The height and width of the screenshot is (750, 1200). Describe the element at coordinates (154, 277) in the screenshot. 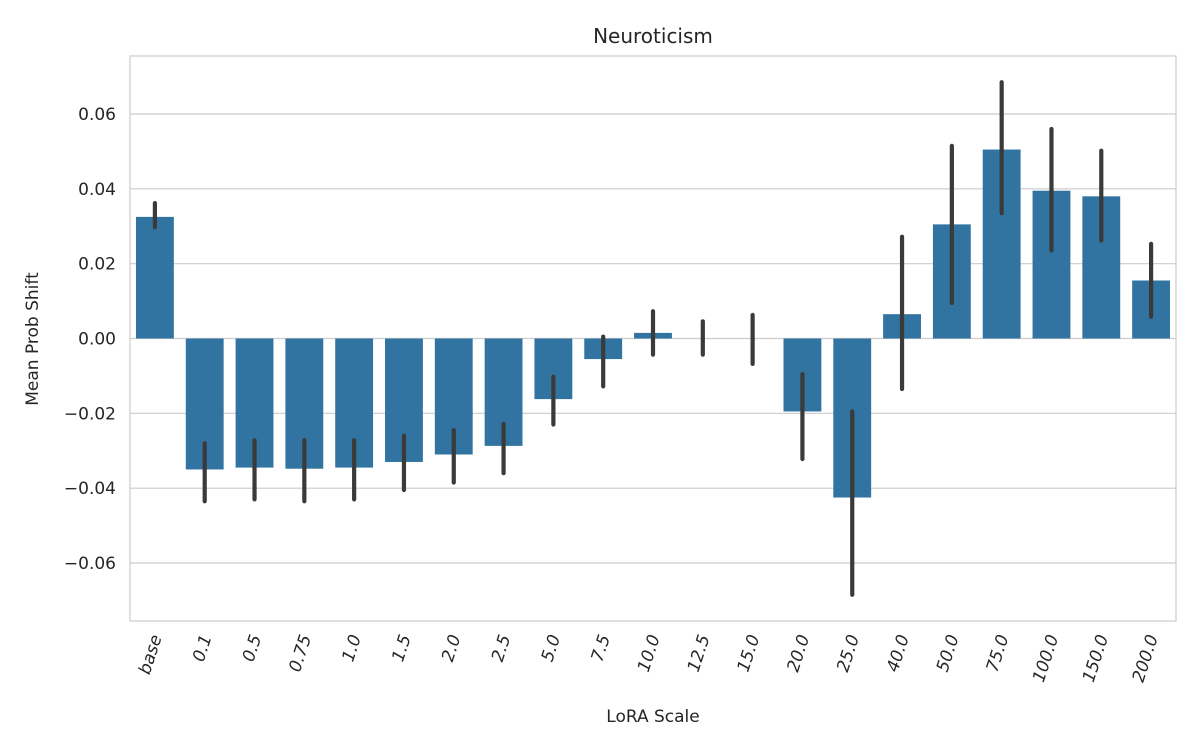

I see `bar` at that location.